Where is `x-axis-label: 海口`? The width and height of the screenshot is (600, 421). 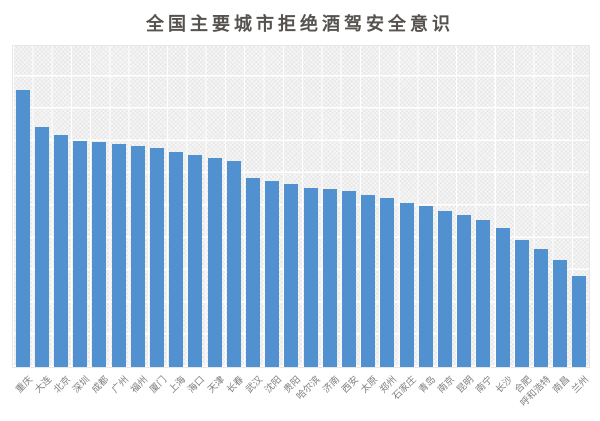 x-axis-label: 海口 is located at coordinates (197, 385).